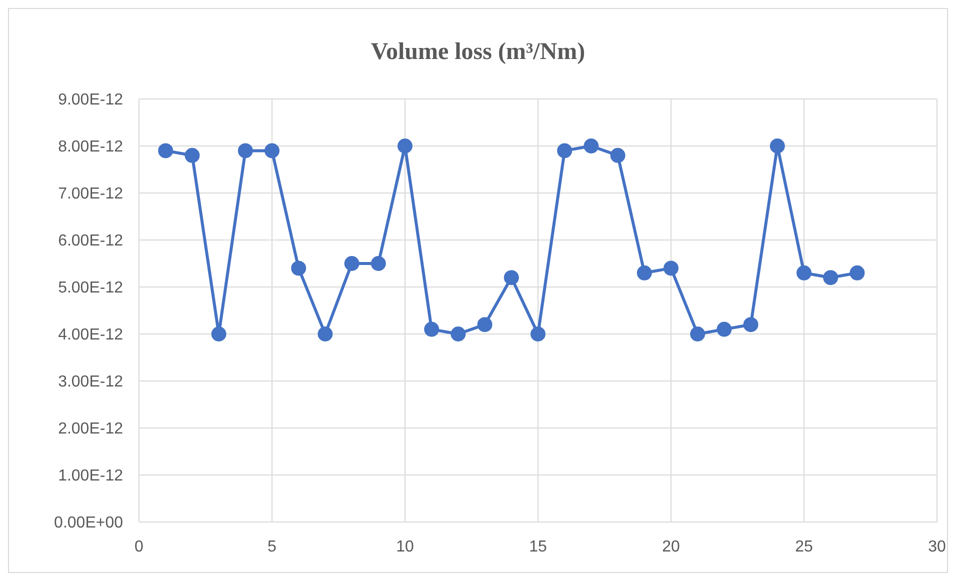 The image size is (956, 581). What do you see at coordinates (804, 547) in the screenshot?
I see `x-tick-label: 25` at bounding box center [804, 547].